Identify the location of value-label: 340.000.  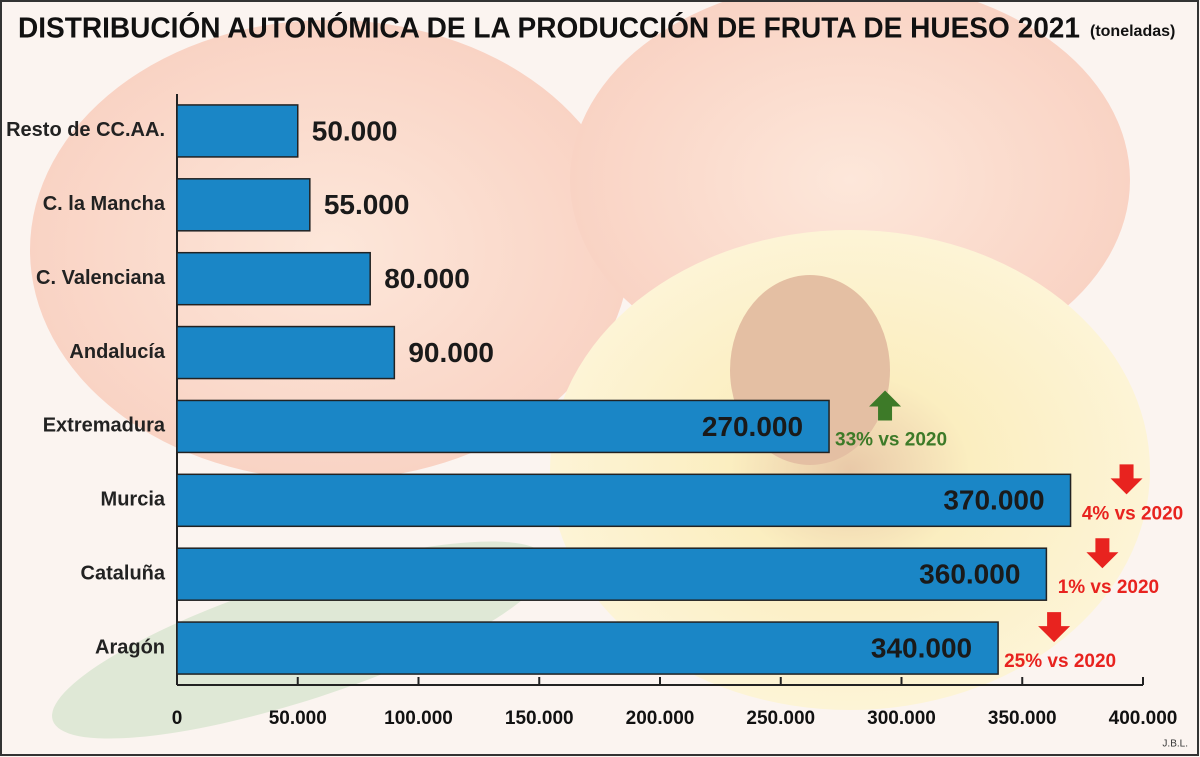
(921, 647).